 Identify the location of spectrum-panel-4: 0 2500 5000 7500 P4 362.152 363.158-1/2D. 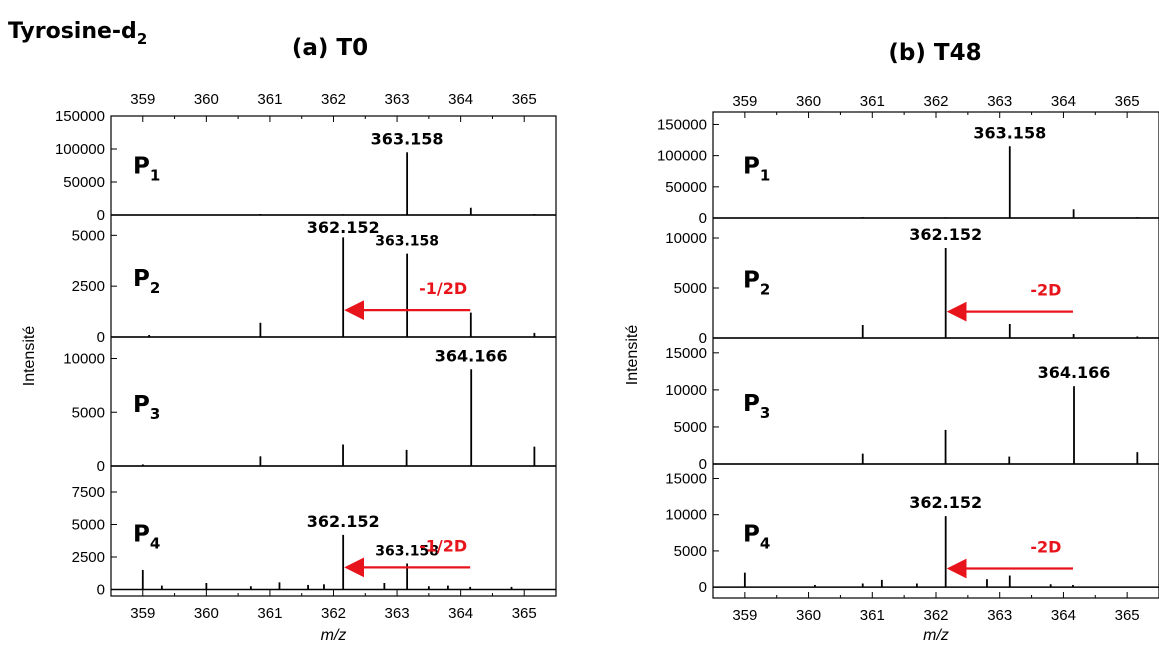
(314, 532).